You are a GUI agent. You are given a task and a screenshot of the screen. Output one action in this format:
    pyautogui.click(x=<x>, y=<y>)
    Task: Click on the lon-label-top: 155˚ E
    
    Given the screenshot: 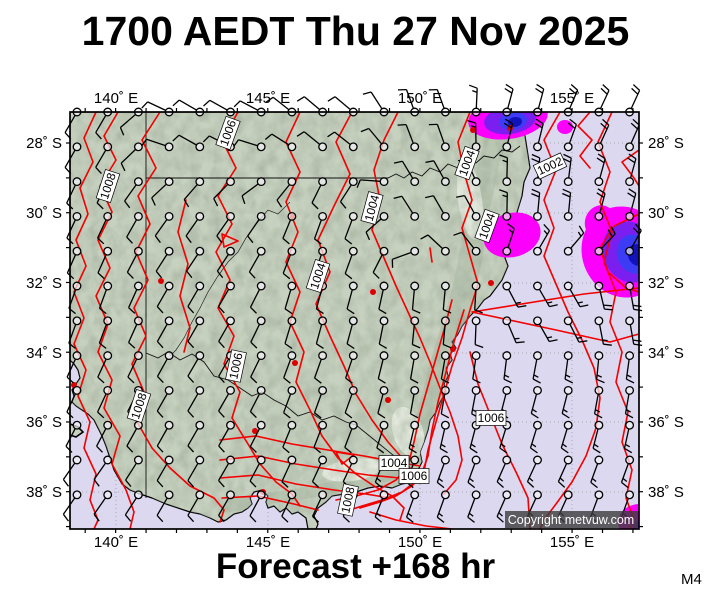 What is the action you would take?
    pyautogui.click(x=572, y=98)
    